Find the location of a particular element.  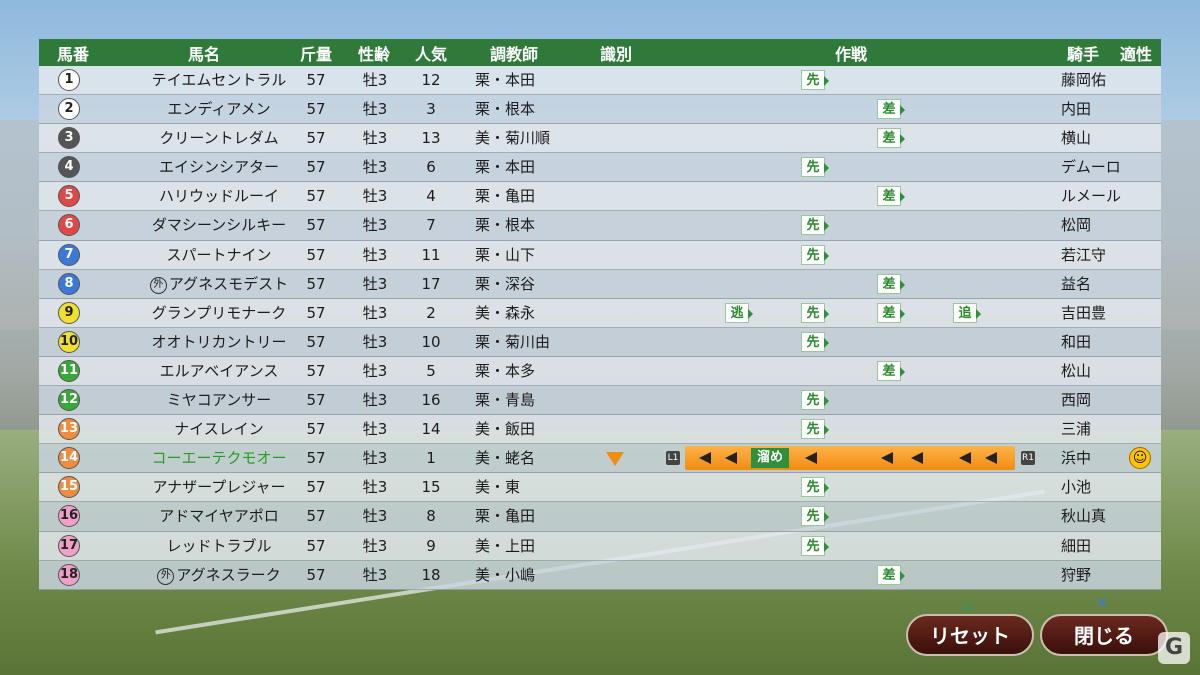

table-row: 4 エイシンシアター 57 牡3 6 栗・本田 デムーロ 先 is located at coordinates (600, 168).